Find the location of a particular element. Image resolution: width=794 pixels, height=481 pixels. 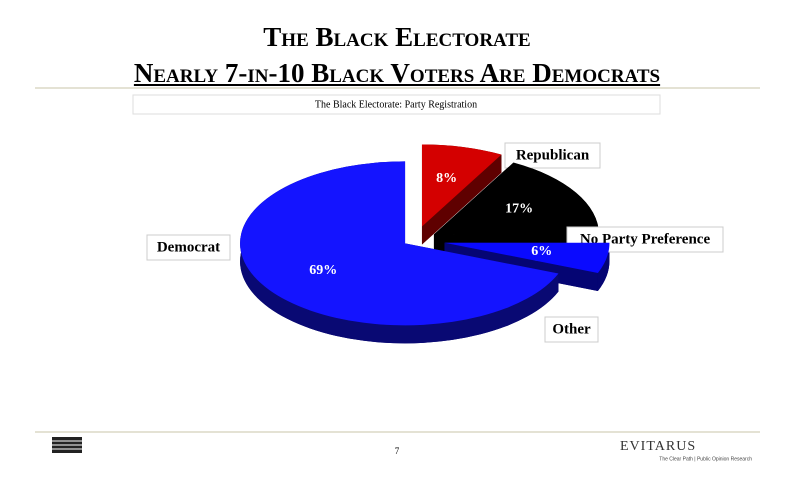

footer-brand: EVITARUS is located at coordinates (658, 446).